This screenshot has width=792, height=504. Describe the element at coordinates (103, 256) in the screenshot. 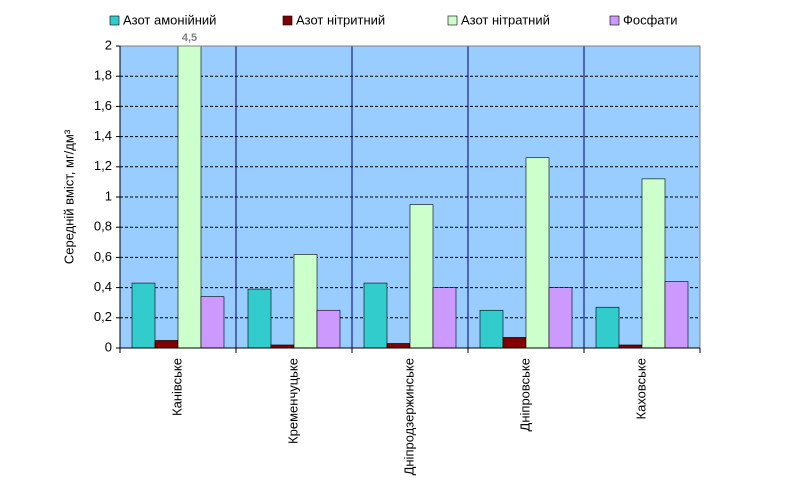

I see `y-tick-label: 0,6` at that location.